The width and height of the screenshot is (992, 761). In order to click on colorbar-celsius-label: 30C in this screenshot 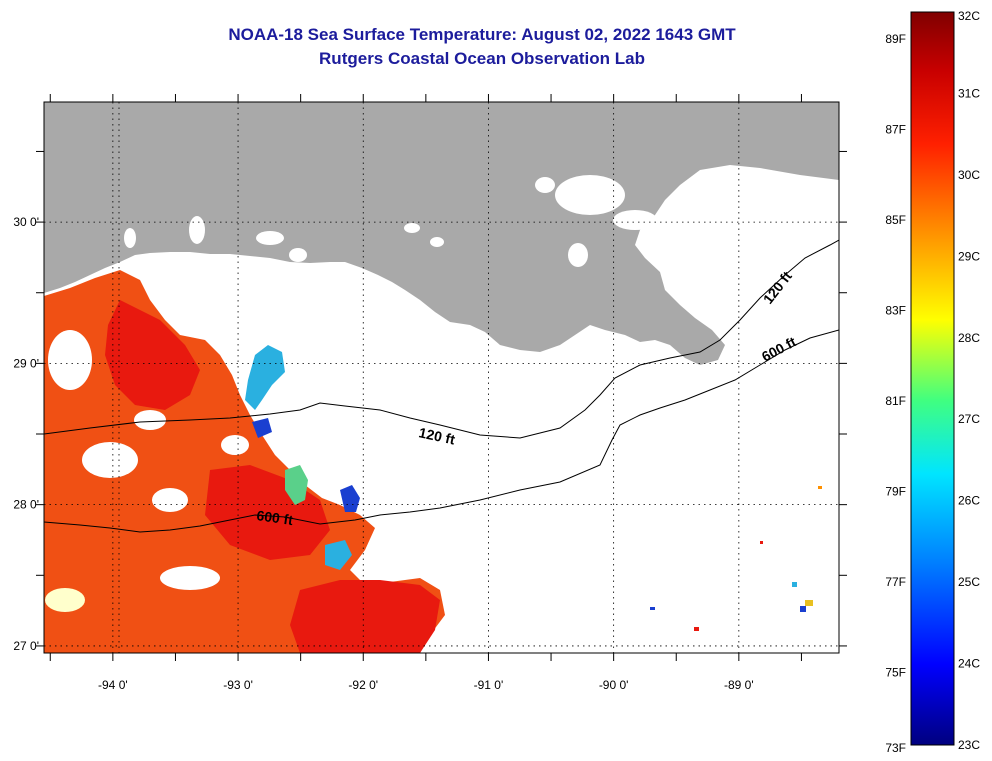, I will do `click(969, 175)`.